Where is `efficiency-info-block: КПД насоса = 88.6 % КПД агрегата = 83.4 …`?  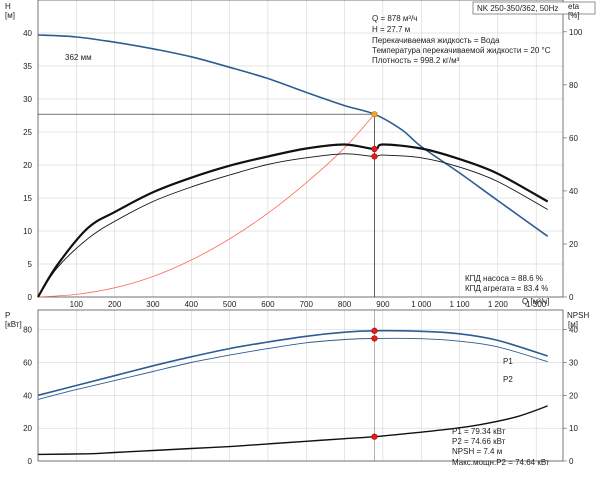
efficiency-info-block: КПД насоса = 88.6 % КПД агрегата = 83.4 … is located at coordinates (506, 283).